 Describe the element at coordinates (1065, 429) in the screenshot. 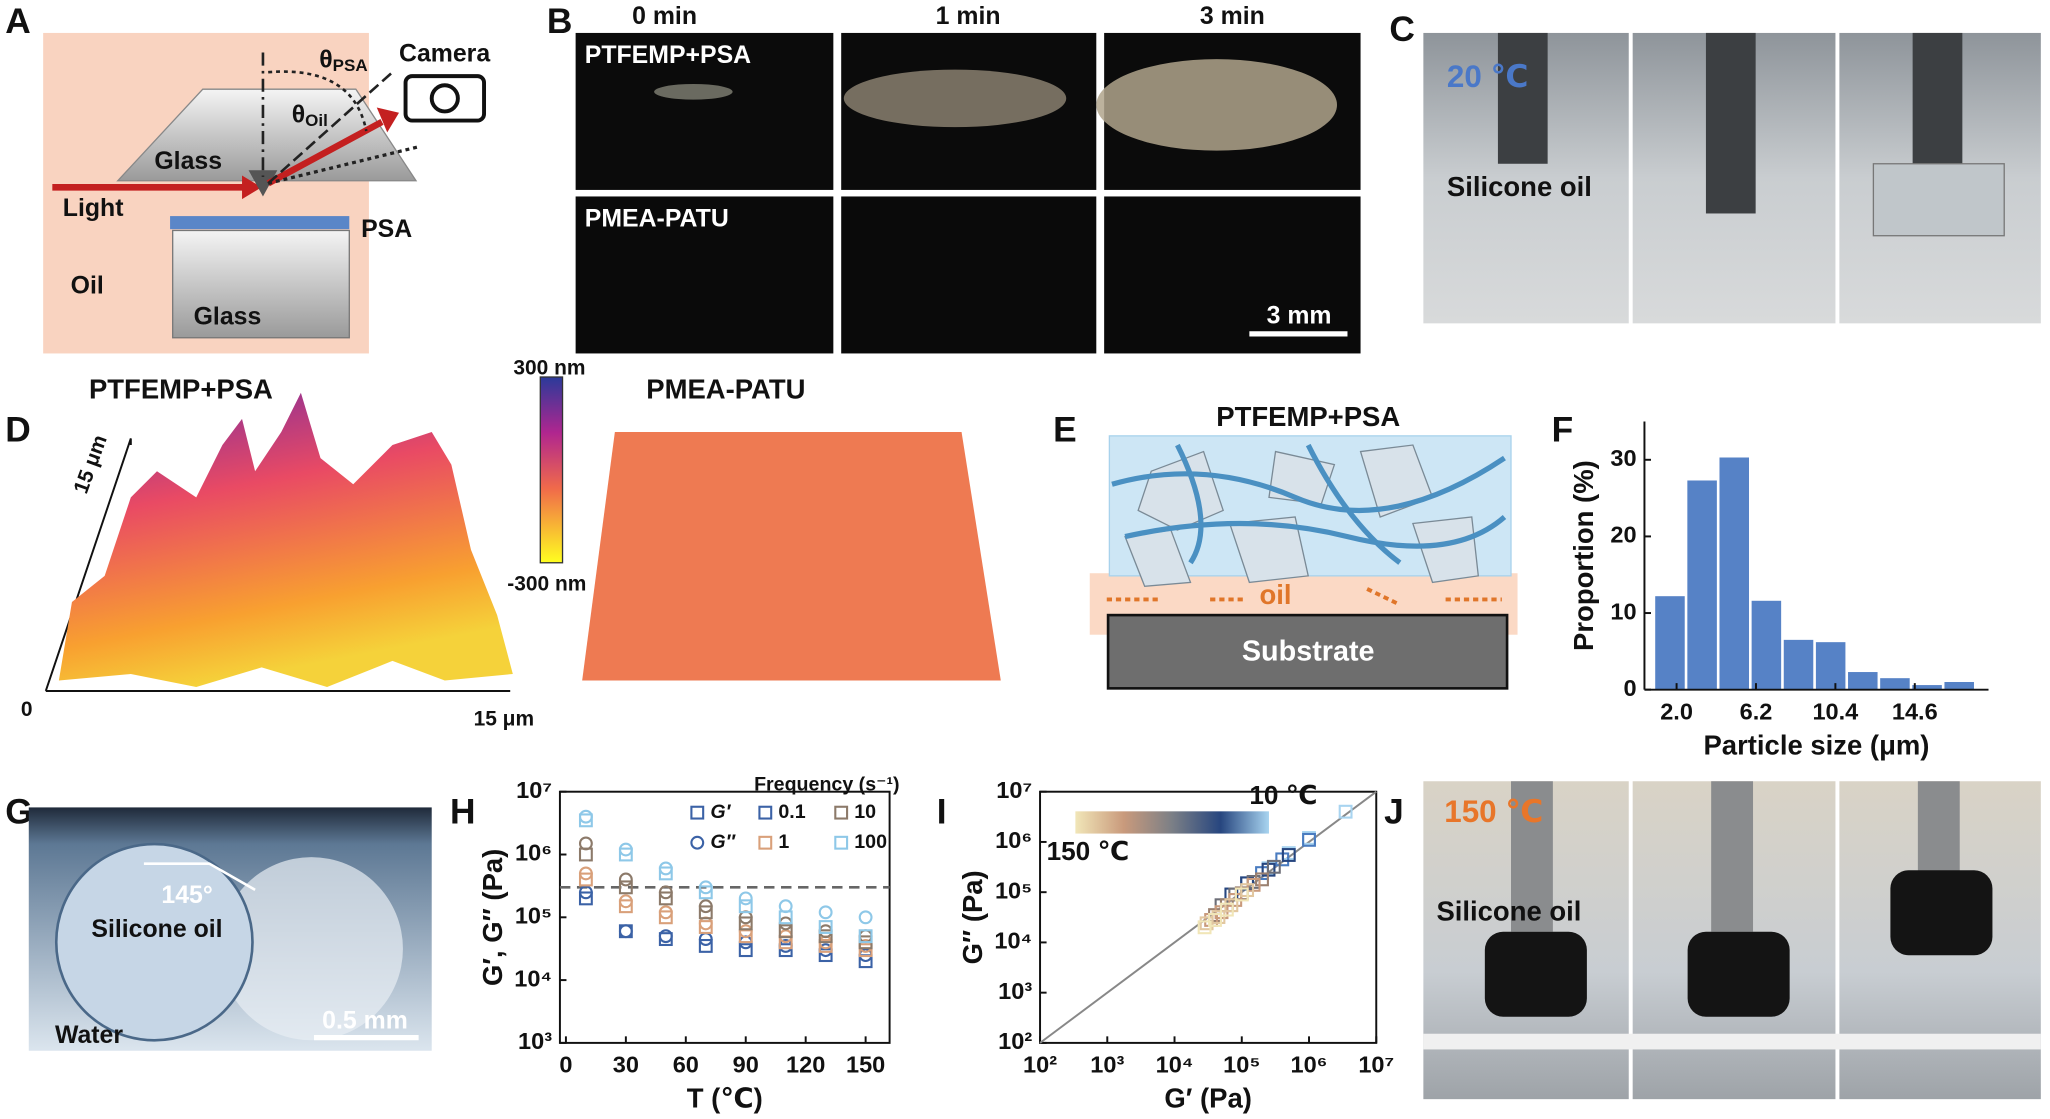

I see `panel-letter: E` at that location.